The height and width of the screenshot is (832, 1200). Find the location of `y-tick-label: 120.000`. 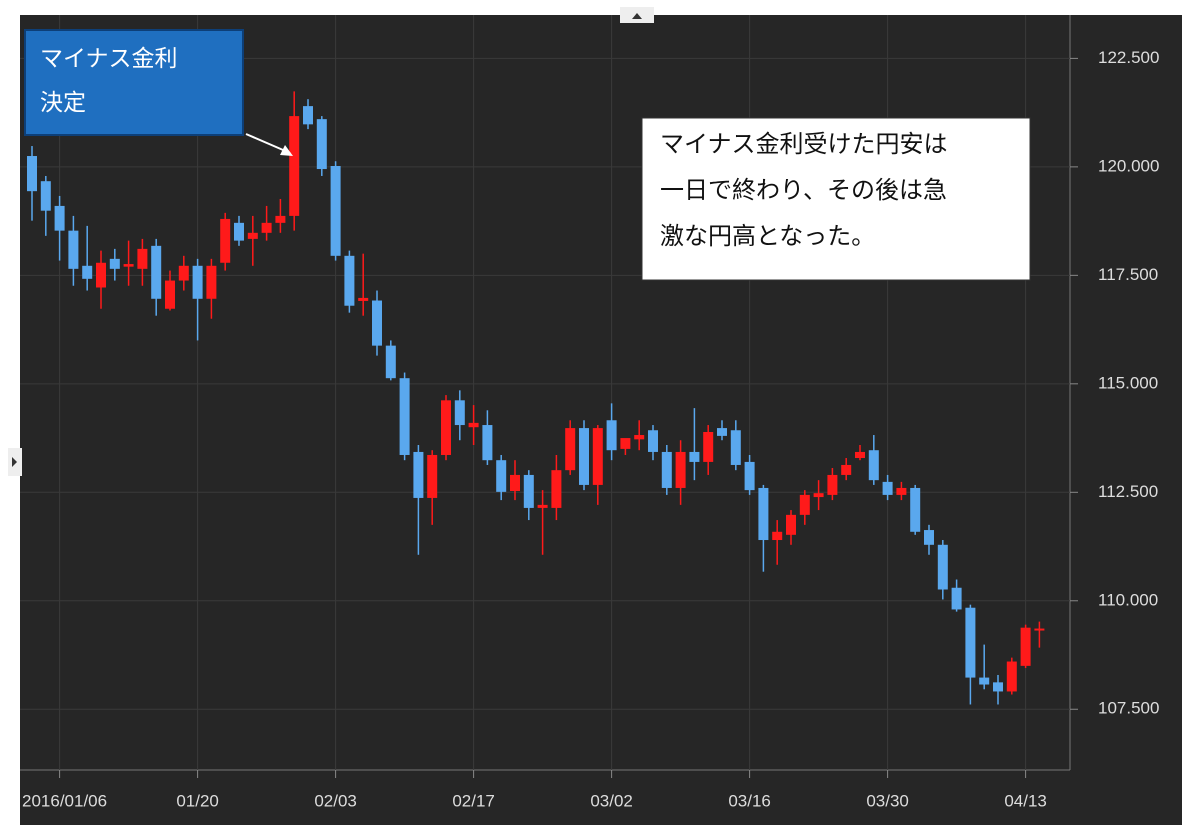

y-tick-label: 120.000 is located at coordinates (1128, 165).